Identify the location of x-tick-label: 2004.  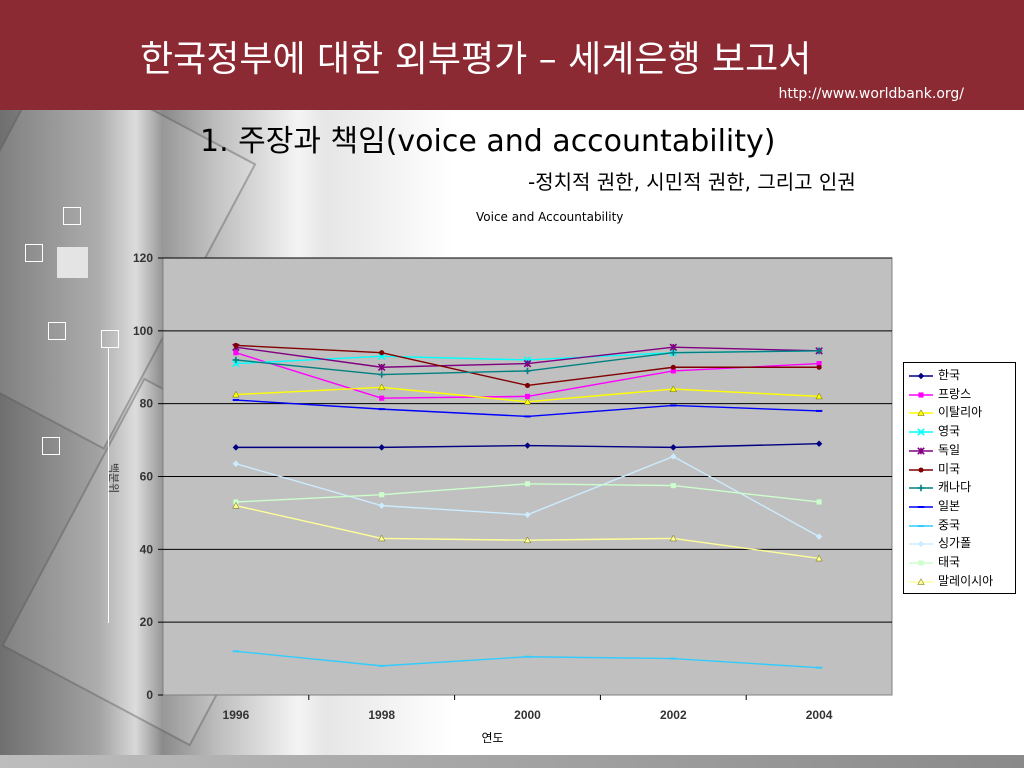
(819, 715).